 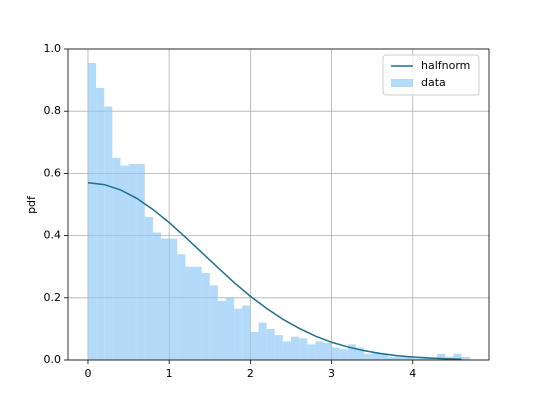 What do you see at coordinates (331, 373) in the screenshot?
I see `x-tick-label: 3` at bounding box center [331, 373].